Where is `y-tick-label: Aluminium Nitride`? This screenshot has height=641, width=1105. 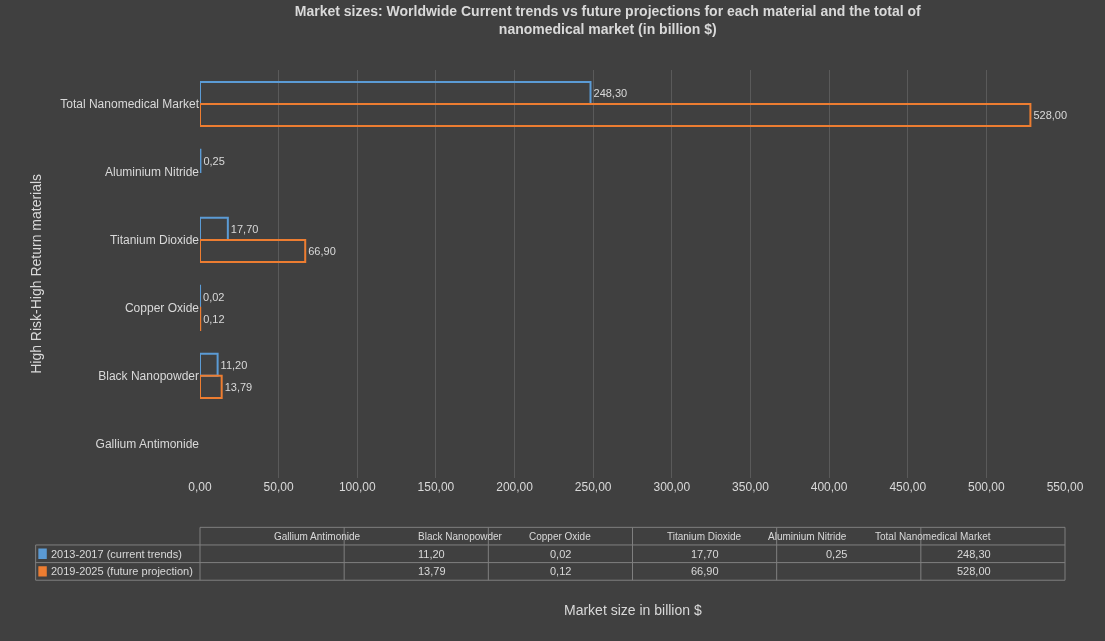
y-tick-label: Aluminium Nitride is located at coordinates (152, 172).